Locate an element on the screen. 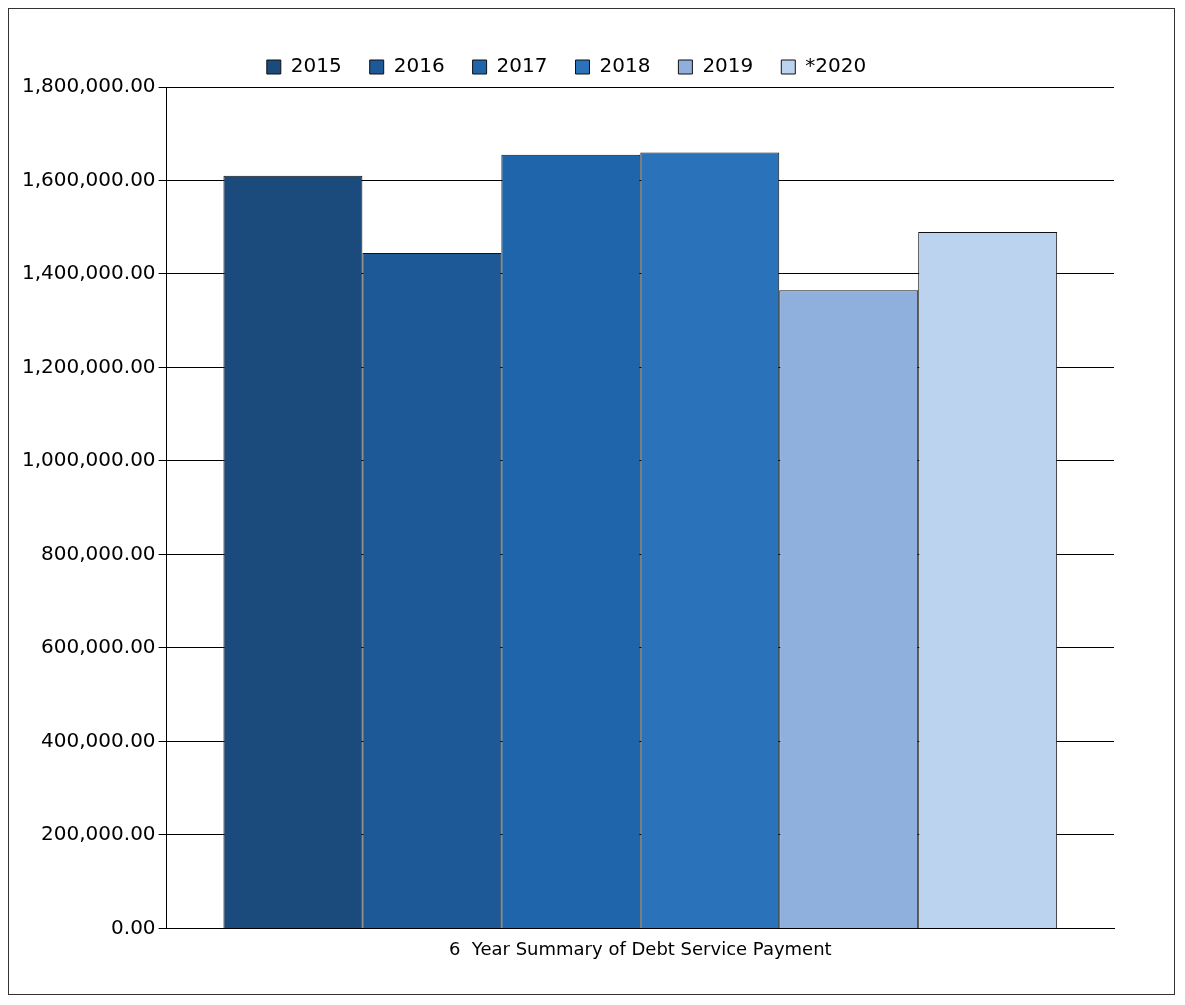 The image size is (1185, 1005). y-tick-label: 600,000.00 is located at coordinates (98, 646).